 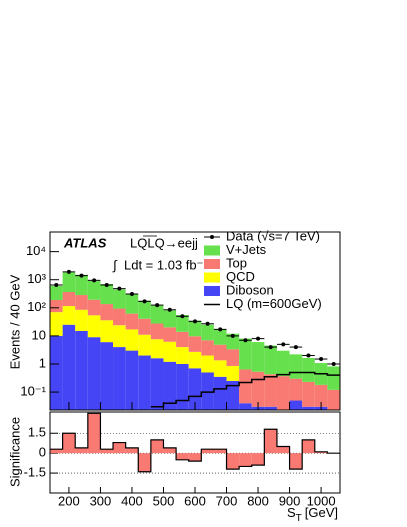 I want to click on x-label-main: S, so click(x=291, y=512).